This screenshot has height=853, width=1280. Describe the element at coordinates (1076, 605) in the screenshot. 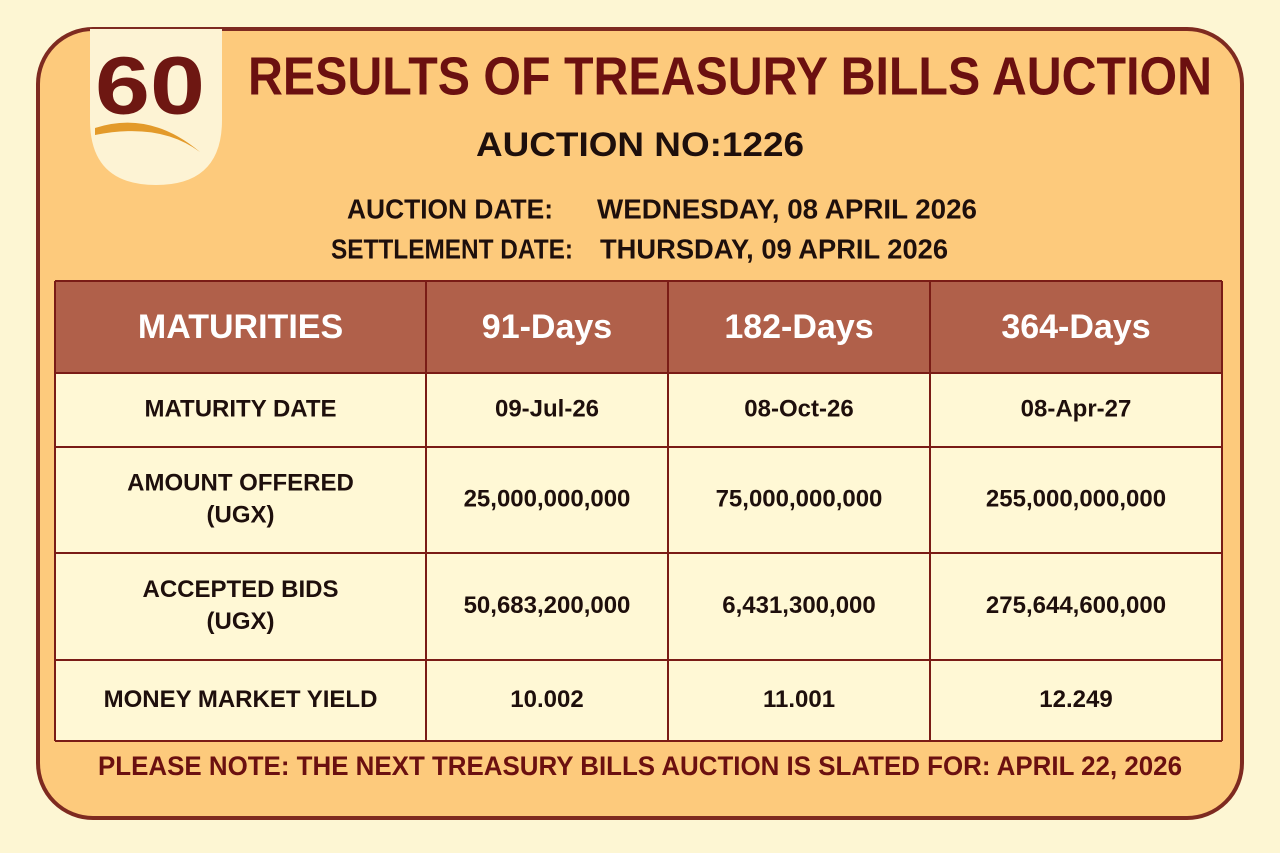

I see `table-cell: 275,644,600,000` at that location.